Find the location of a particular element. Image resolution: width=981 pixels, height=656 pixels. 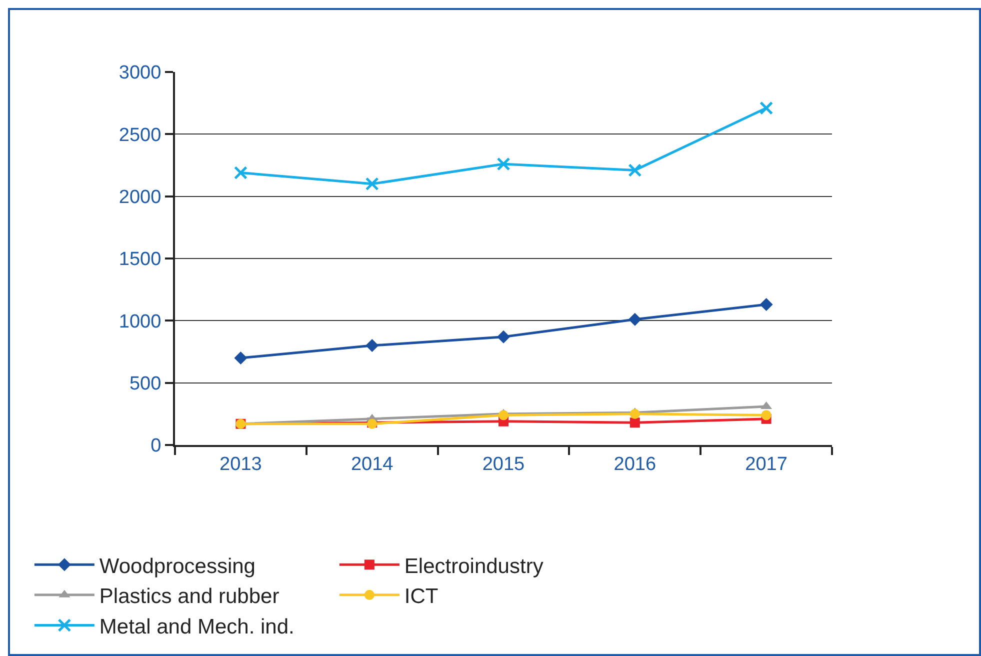

legend-label: Plastics and rubber is located at coordinates (189, 596).